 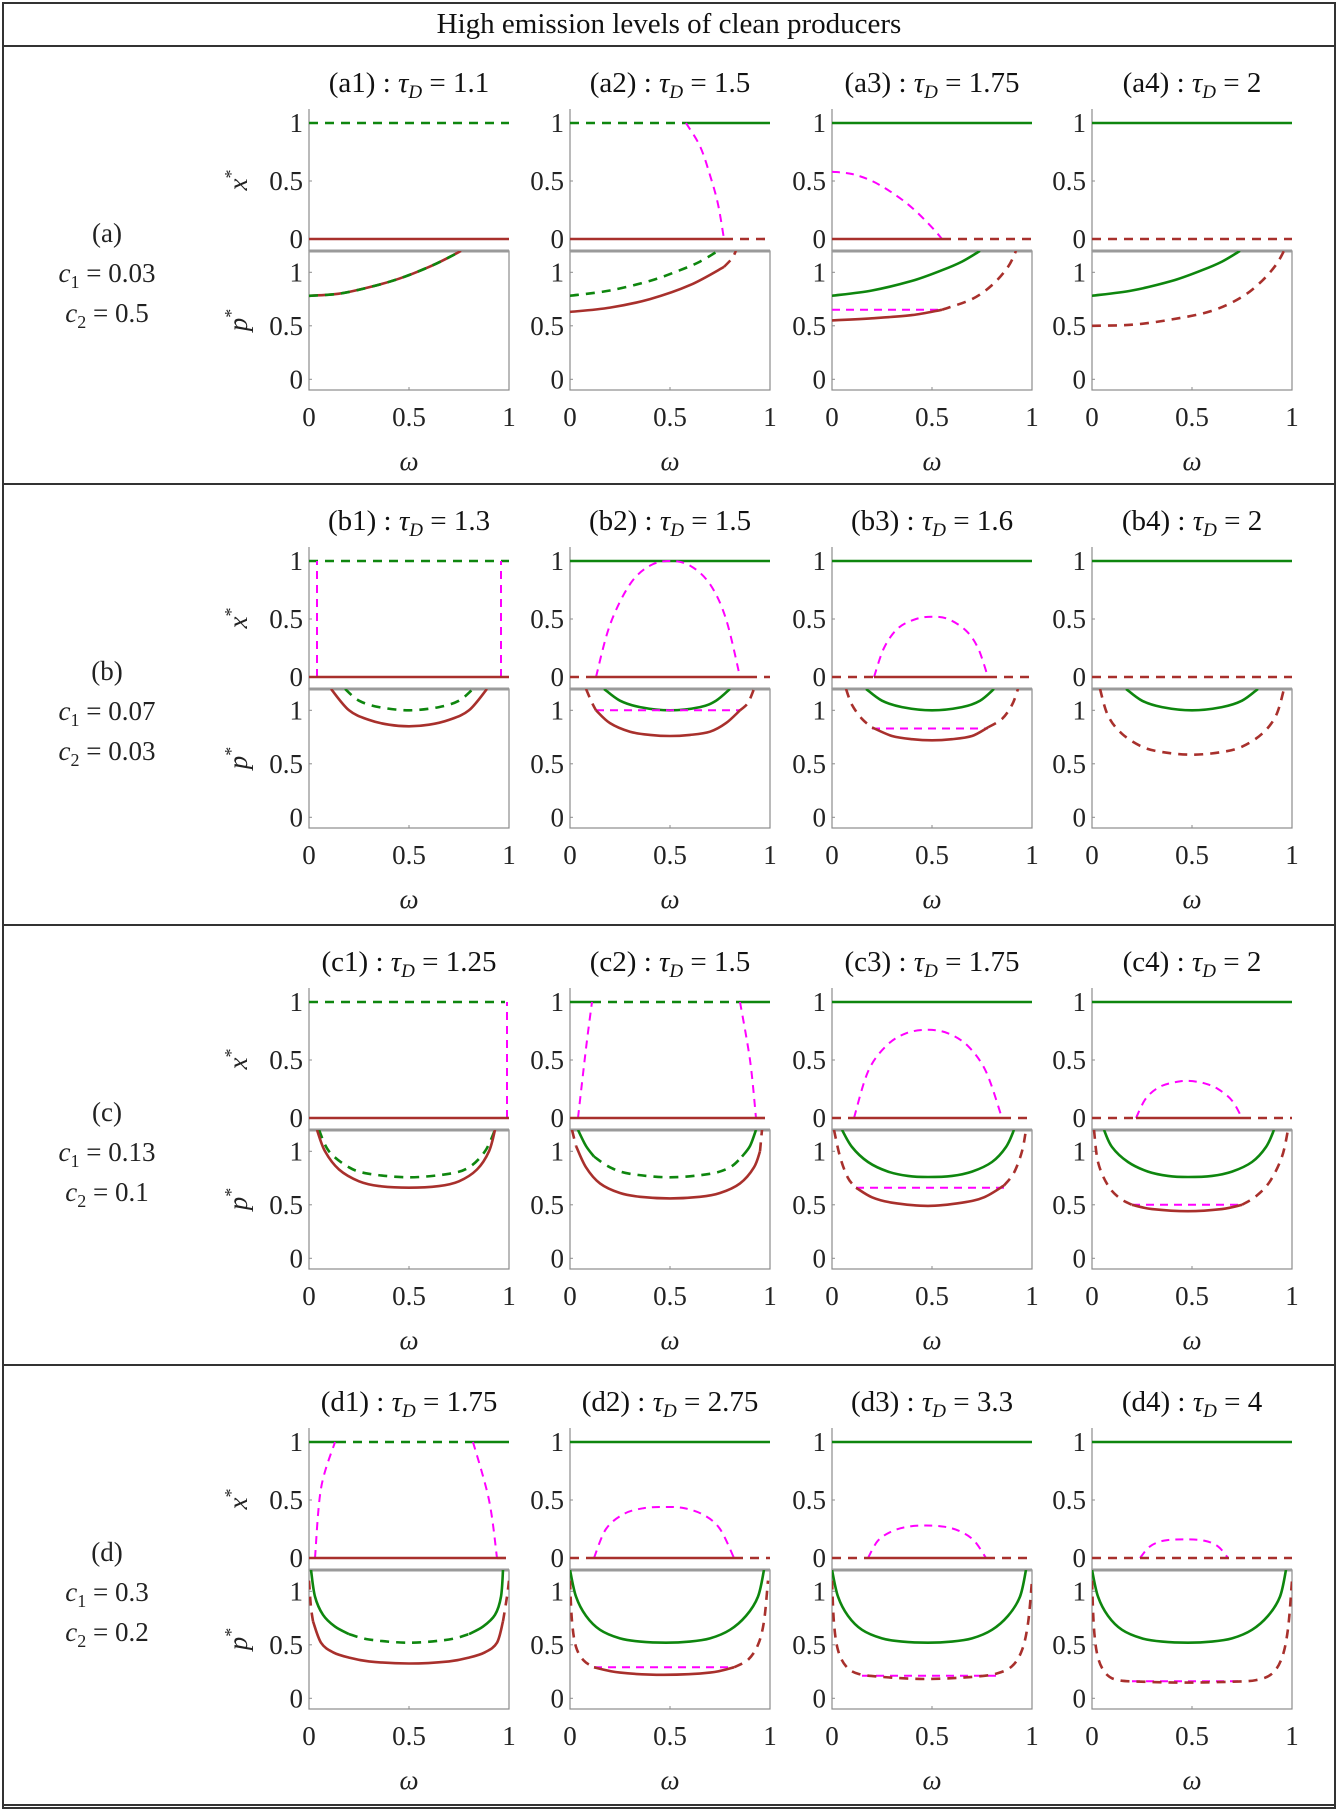 I want to click on tau-value: 1.5, so click(x=733, y=521).